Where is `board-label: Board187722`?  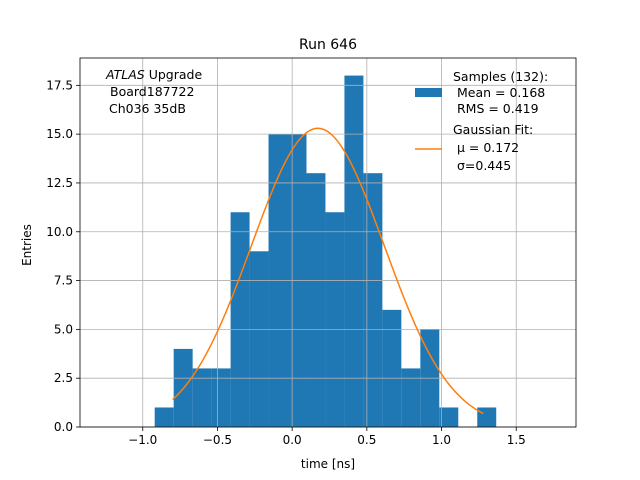
board-label: Board187722 is located at coordinates (152, 91).